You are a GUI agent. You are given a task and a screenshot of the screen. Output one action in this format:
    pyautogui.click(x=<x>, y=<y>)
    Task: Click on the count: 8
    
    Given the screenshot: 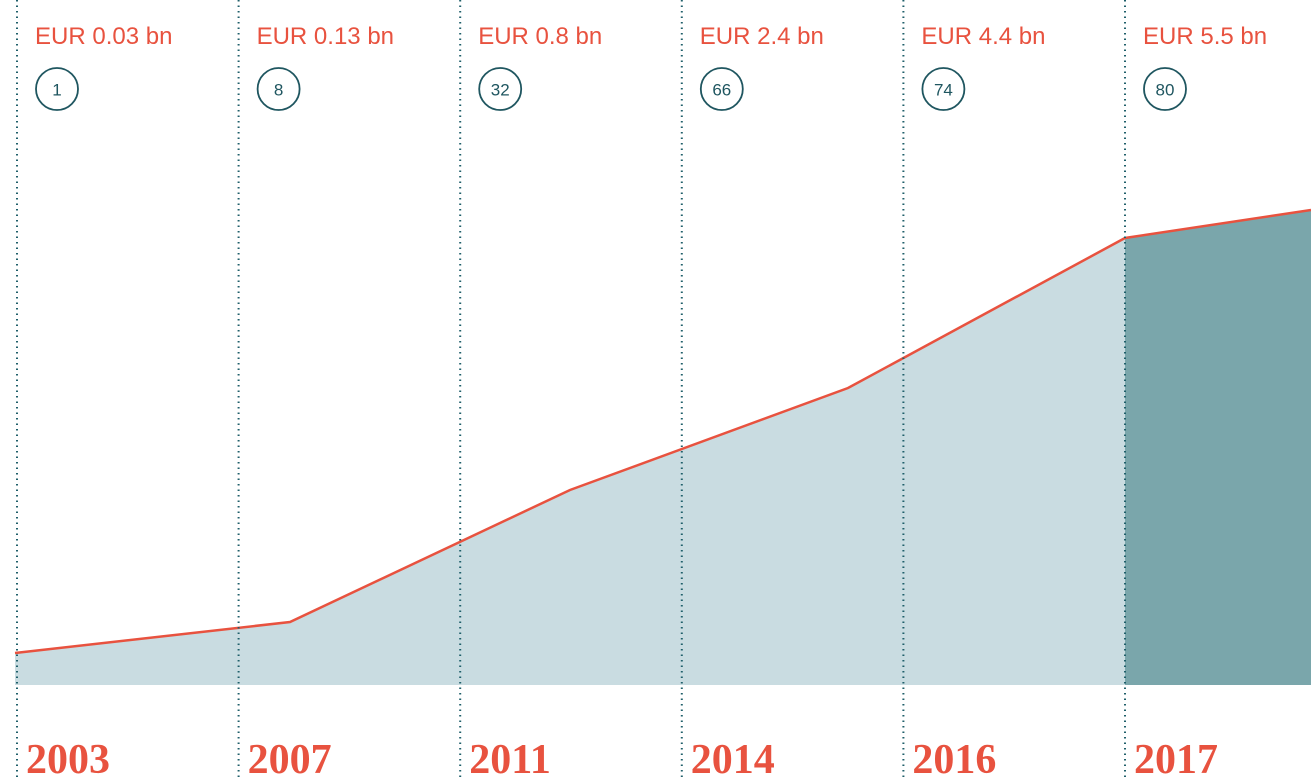 What is the action you would take?
    pyautogui.click(x=278, y=90)
    